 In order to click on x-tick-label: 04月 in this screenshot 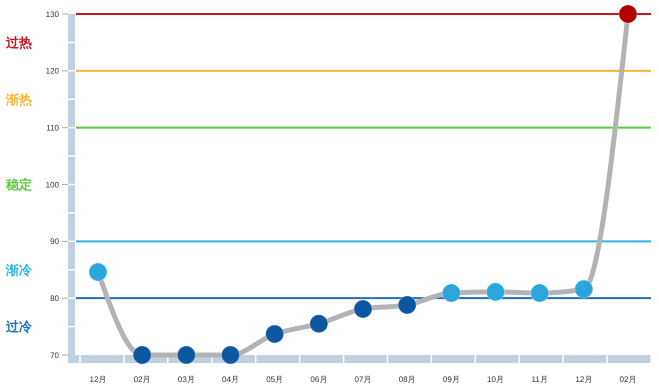, I will do `click(230, 379)`.